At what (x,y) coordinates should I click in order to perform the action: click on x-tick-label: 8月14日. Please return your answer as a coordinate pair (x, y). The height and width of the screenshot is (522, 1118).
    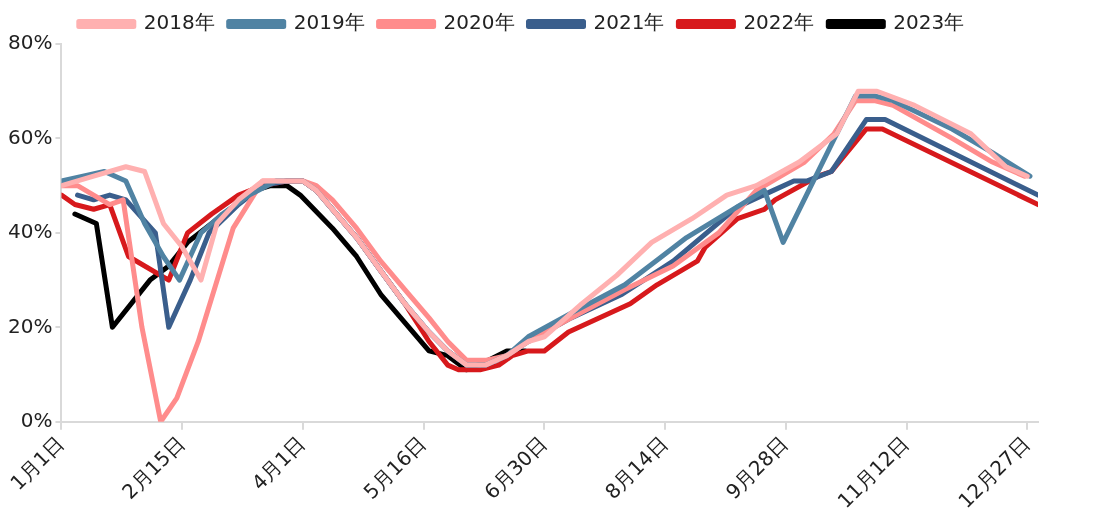
    Looking at the image, I should click on (636, 467).